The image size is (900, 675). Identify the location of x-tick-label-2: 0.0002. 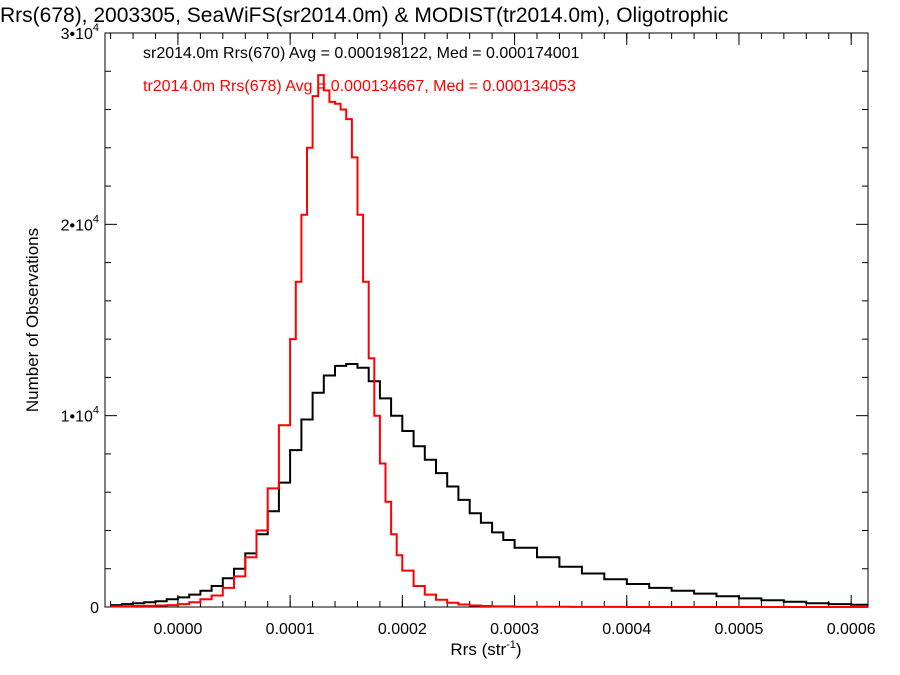
(402, 629).